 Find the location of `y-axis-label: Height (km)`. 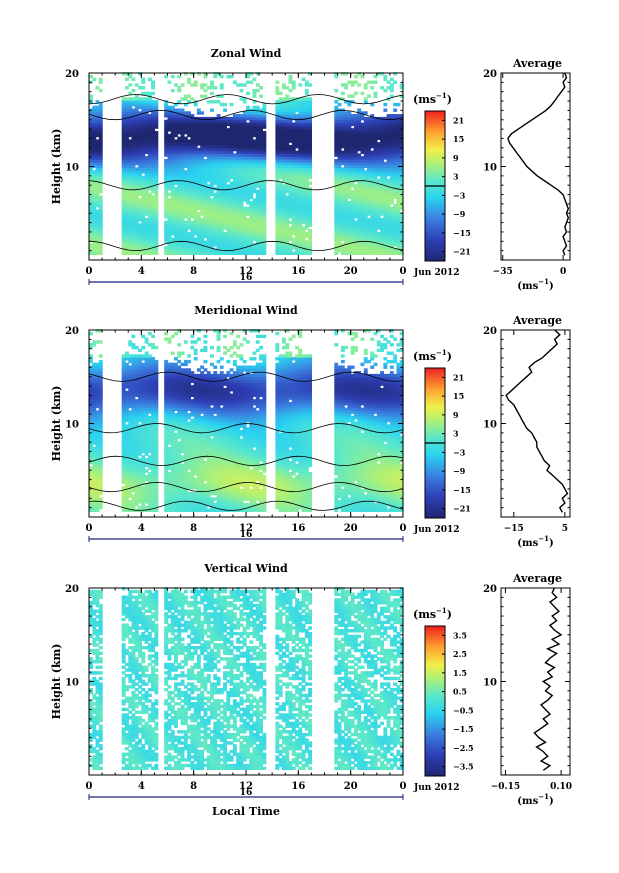

y-axis-label: Height (km) is located at coordinates (56, 167).